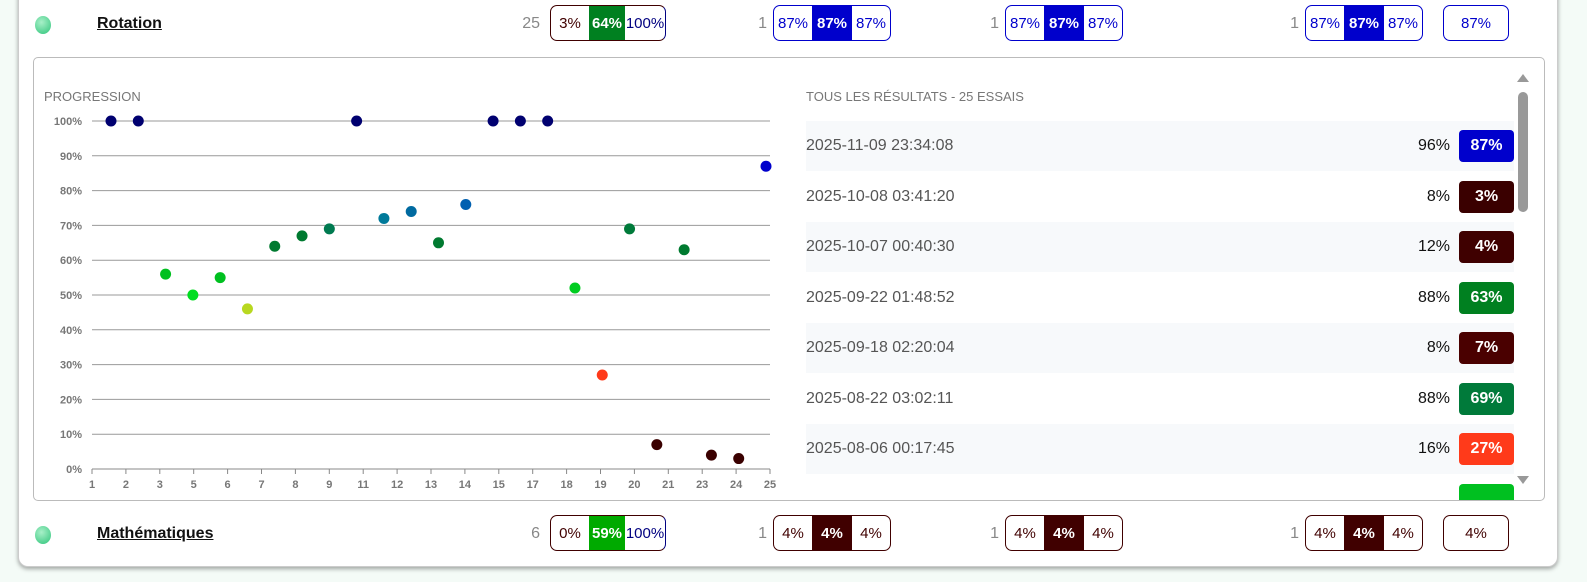 The height and width of the screenshot is (582, 1587). What do you see at coordinates (160, 485) in the screenshot?
I see `x-tick-label: 3` at bounding box center [160, 485].